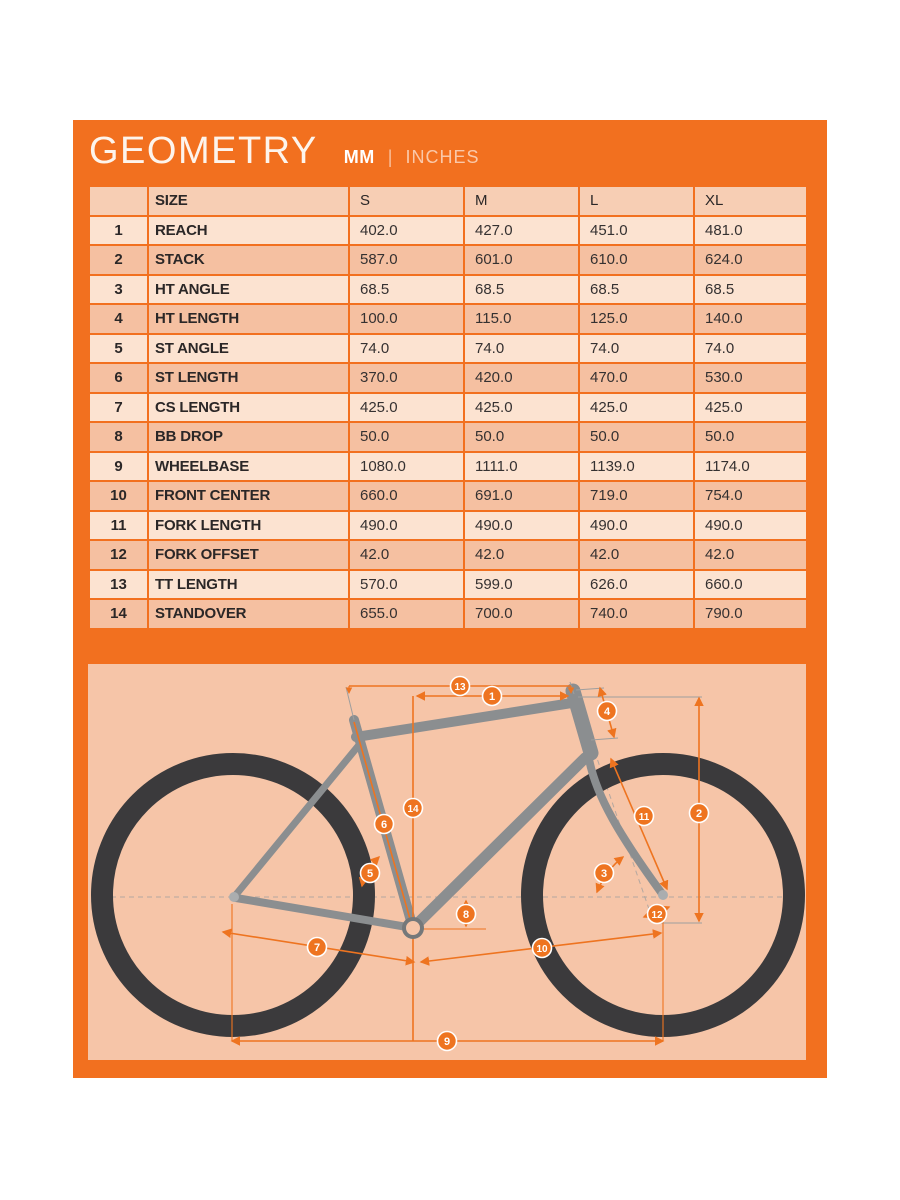 This screenshot has height=1200, width=900. Describe the element at coordinates (248, 525) in the screenshot. I see `row-label: FORK LENGTH` at that location.